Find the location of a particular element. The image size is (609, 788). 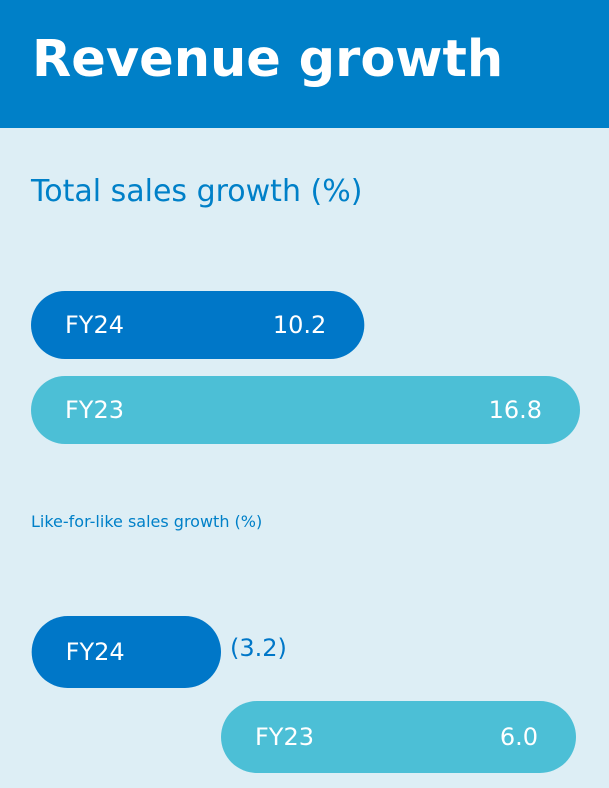

chart2-value-label-fy24: (3.2) is located at coordinates (258, 648).